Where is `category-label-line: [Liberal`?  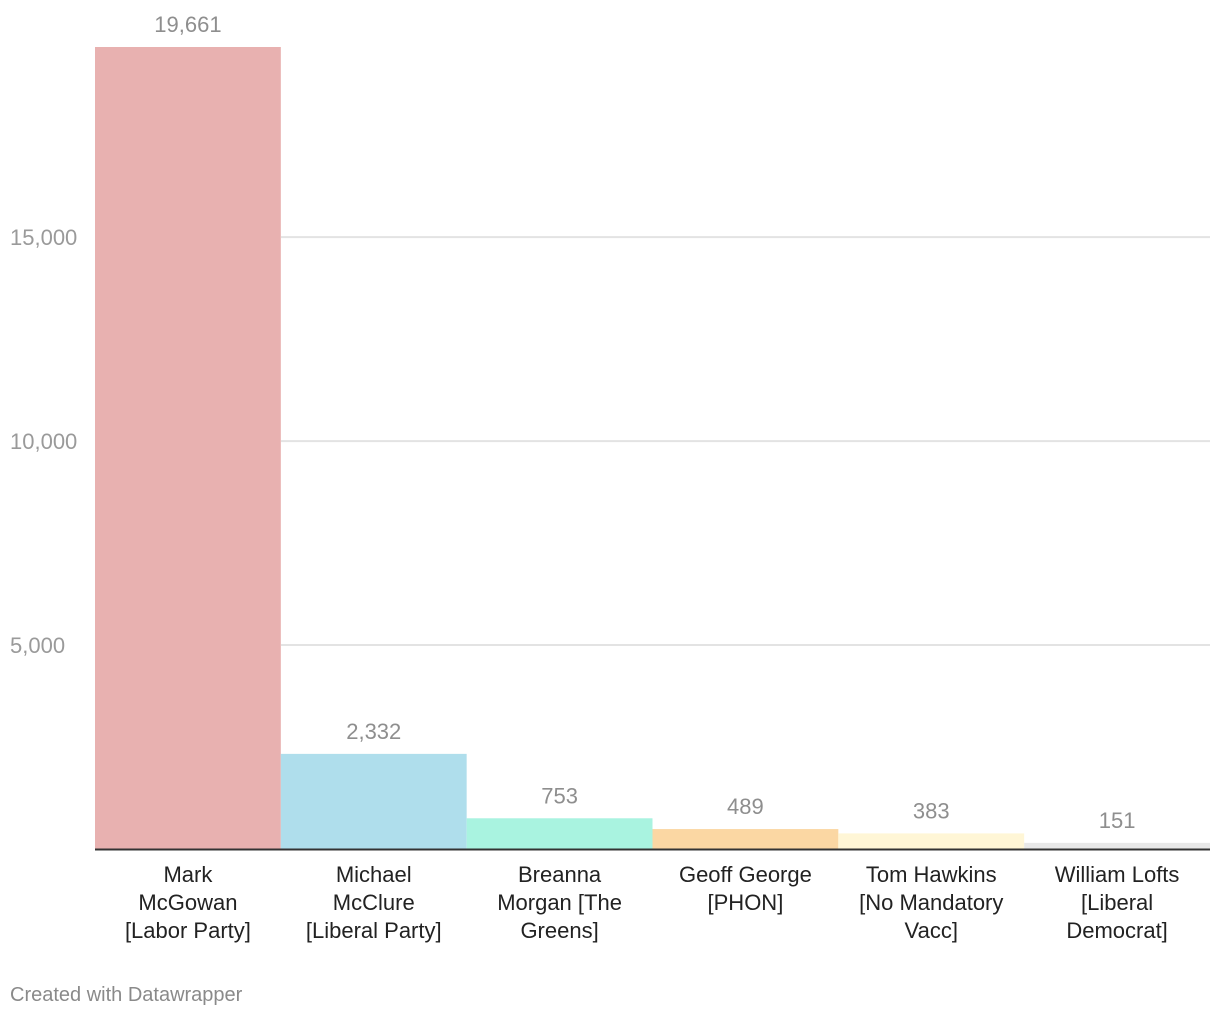 category-label-line: [Liberal is located at coordinates (1117, 902).